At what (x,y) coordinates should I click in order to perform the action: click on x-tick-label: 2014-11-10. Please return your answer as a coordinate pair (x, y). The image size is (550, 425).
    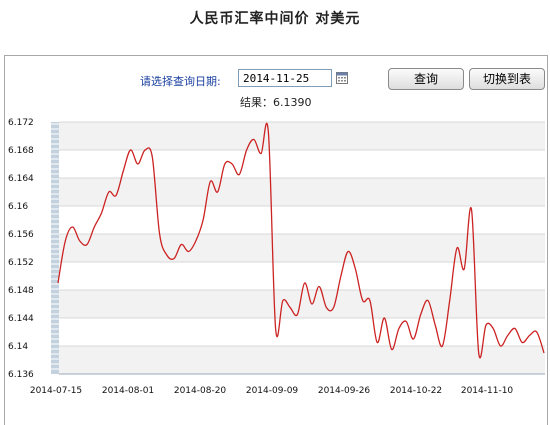
    Looking at the image, I should click on (487, 391).